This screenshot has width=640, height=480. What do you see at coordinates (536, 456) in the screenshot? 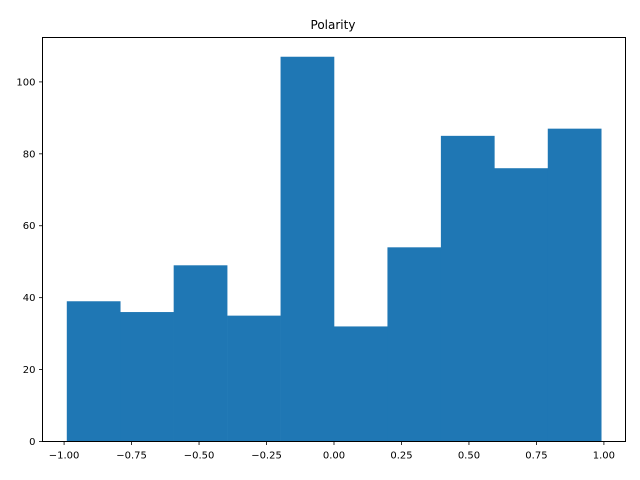
I see `x-tick-label: 0.75` at bounding box center [536, 456].